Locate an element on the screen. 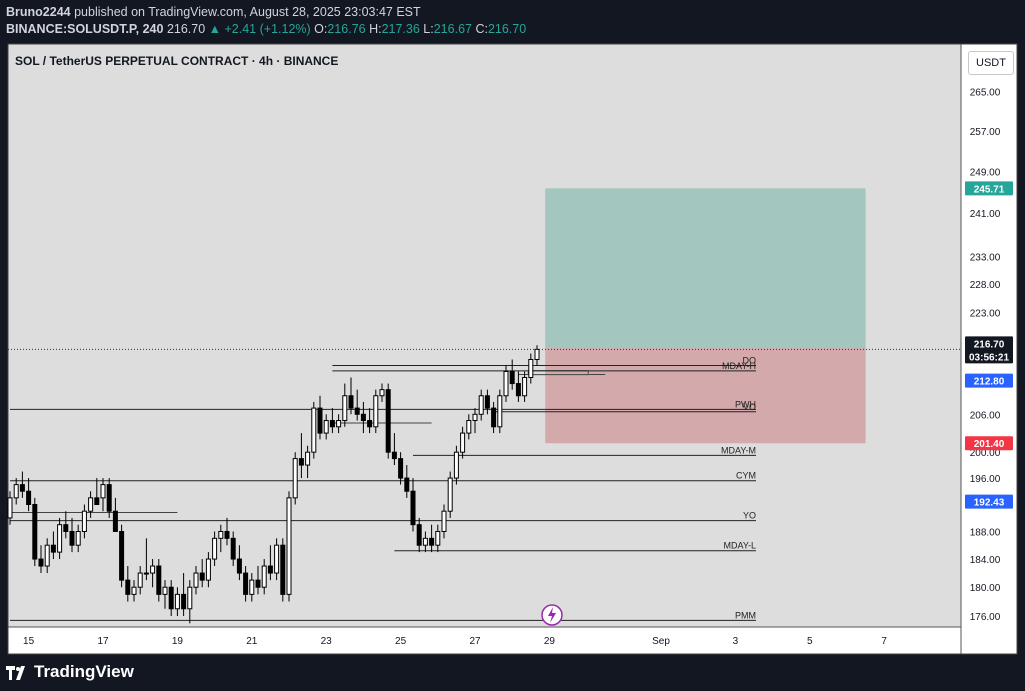 The width and height of the screenshot is (1025, 691). high-value: 217.36 is located at coordinates (400, 29).